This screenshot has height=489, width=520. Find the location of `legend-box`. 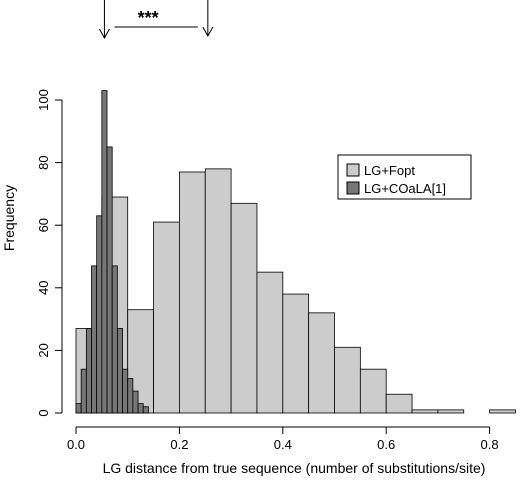

legend-box is located at coordinates (404, 177).